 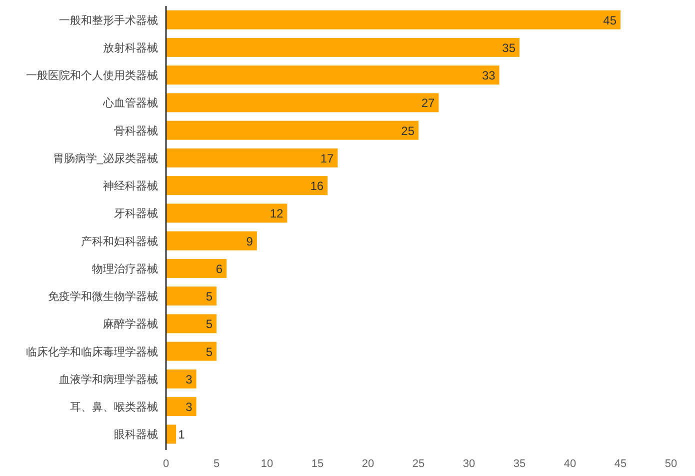 What do you see at coordinates (92, 75) in the screenshot?
I see `y-tick-label: 一般医院和个人使用类器械` at bounding box center [92, 75].